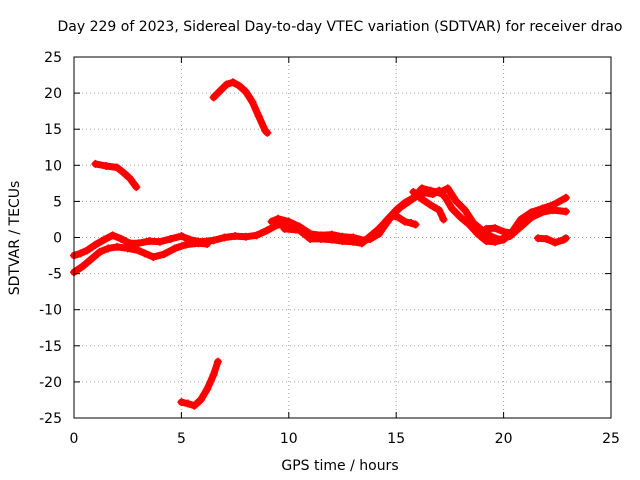  Describe the element at coordinates (57, 239) in the screenshot. I see `y-tick-label: 0` at that location.